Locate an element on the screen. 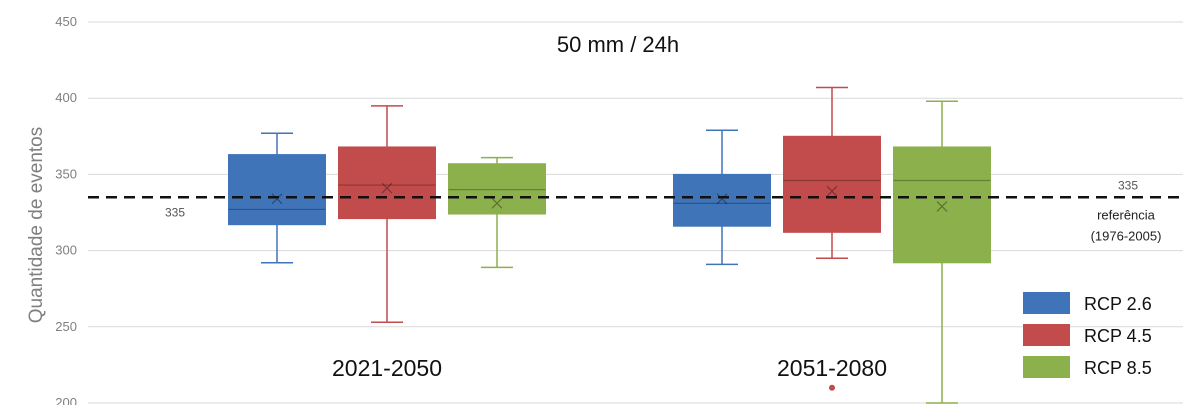 The width and height of the screenshot is (1183, 405). y-tick-label-450: 450 is located at coordinates (66, 21).